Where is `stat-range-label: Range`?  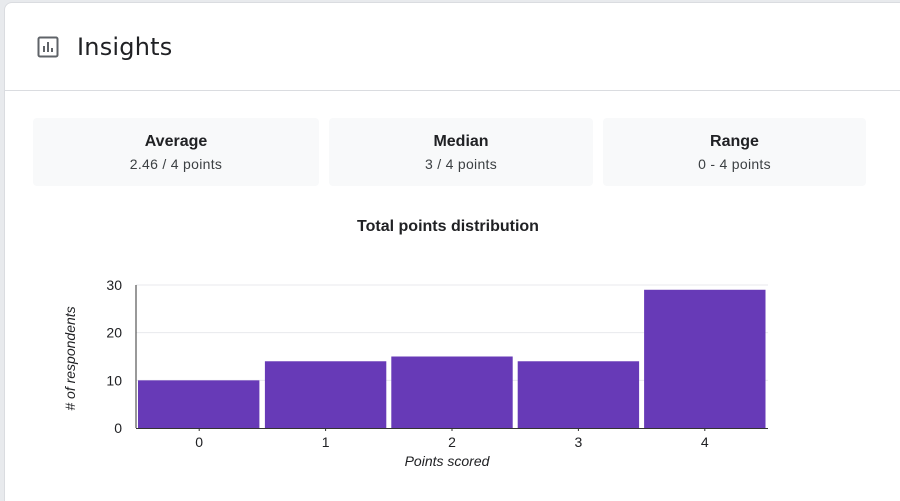
stat-range-label: Range is located at coordinates (734, 141).